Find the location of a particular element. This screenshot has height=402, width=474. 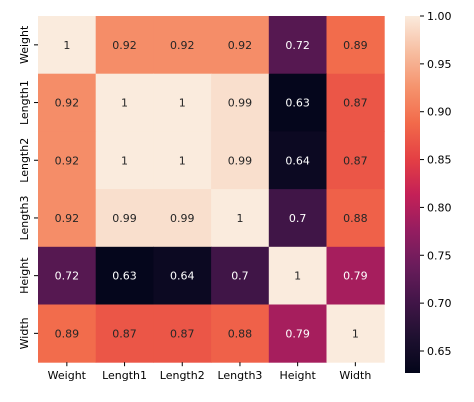

y-tick-label: Weight is located at coordinates (24, 44).